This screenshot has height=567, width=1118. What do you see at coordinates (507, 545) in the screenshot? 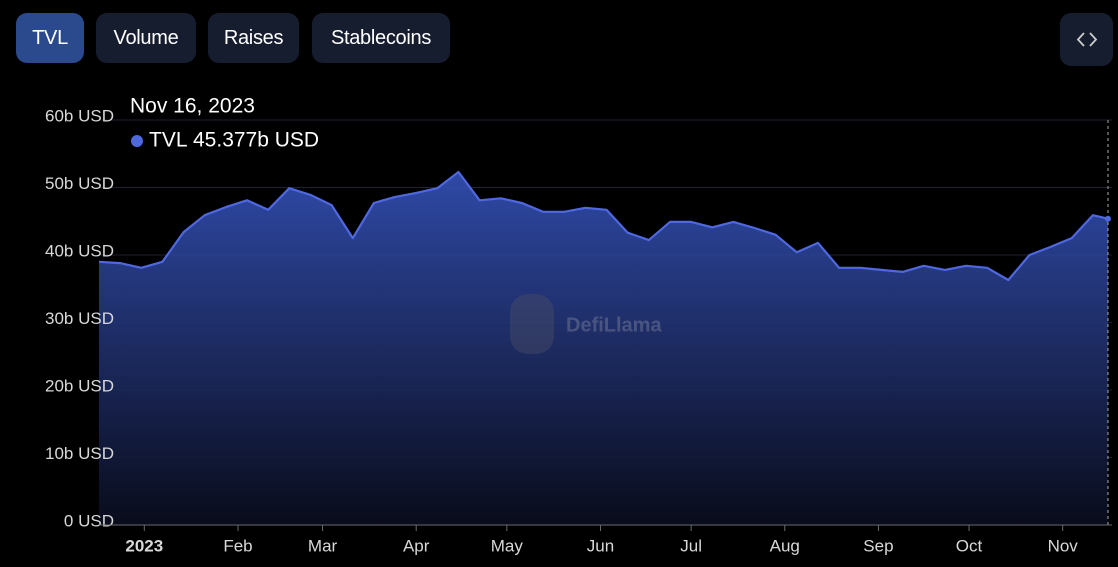
I see `x-tick-label: May` at bounding box center [507, 545].